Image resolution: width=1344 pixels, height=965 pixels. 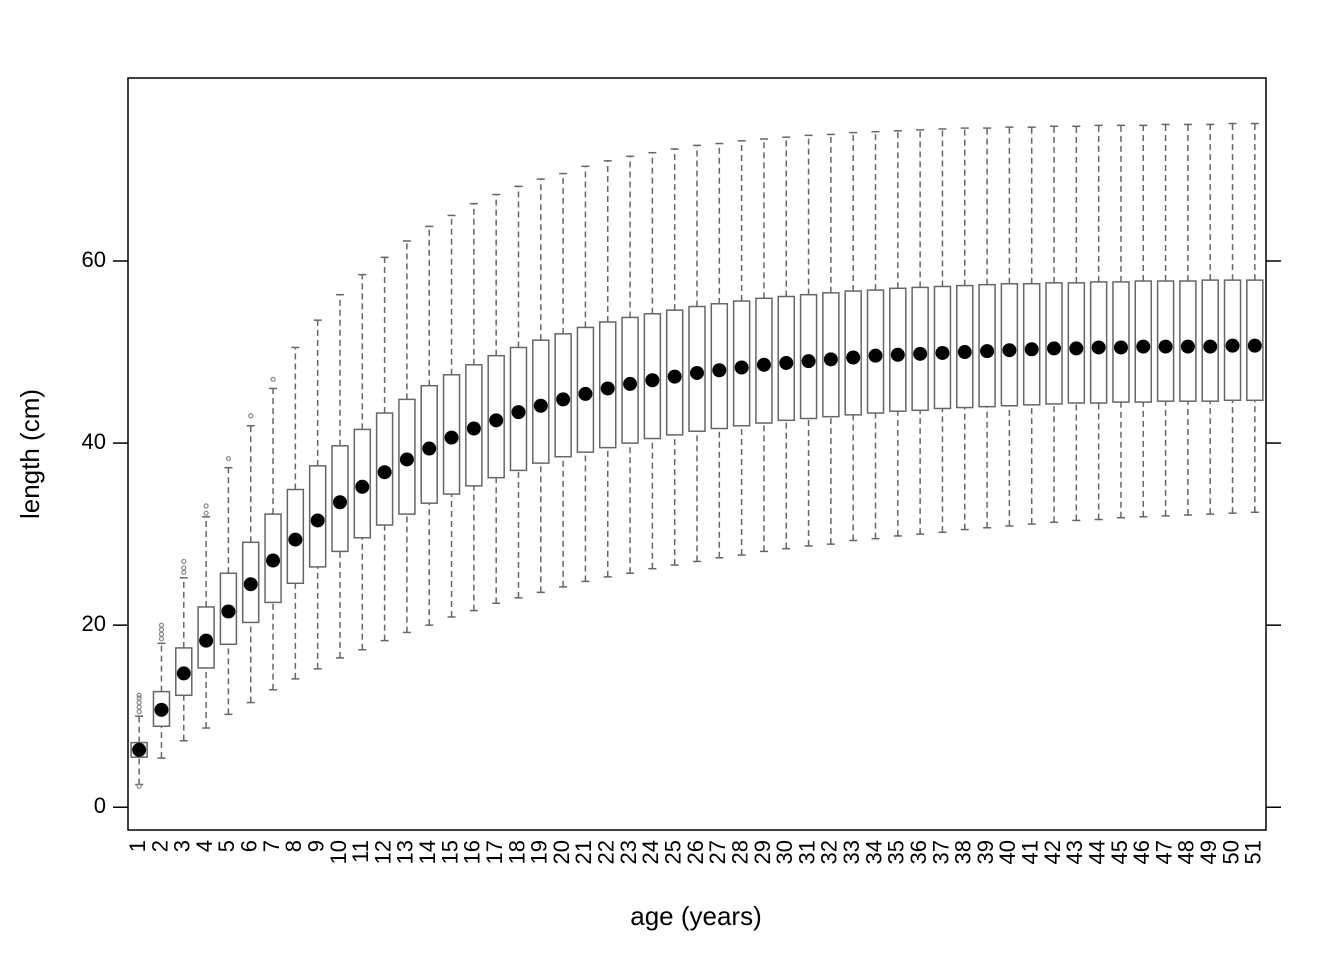 I want to click on x-tick-label: 7, so click(x=271, y=846).